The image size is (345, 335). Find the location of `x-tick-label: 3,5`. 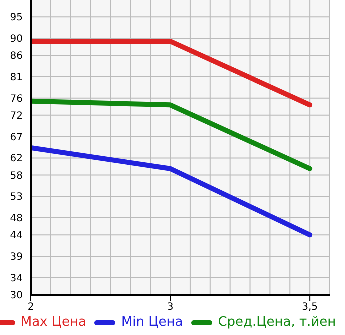

x-tick-label: 3,5 is located at coordinates (310, 308).